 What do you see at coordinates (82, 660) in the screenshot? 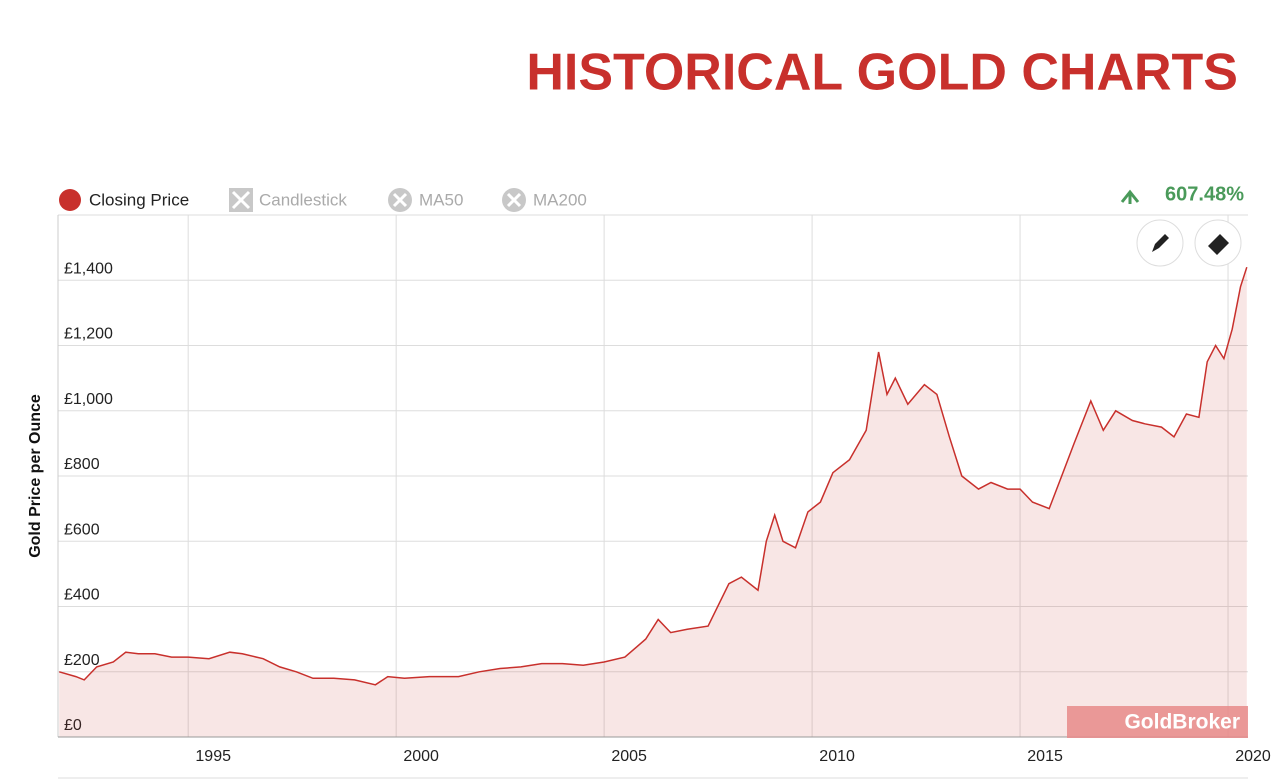
I see `y-tick-label: £200` at bounding box center [82, 660].